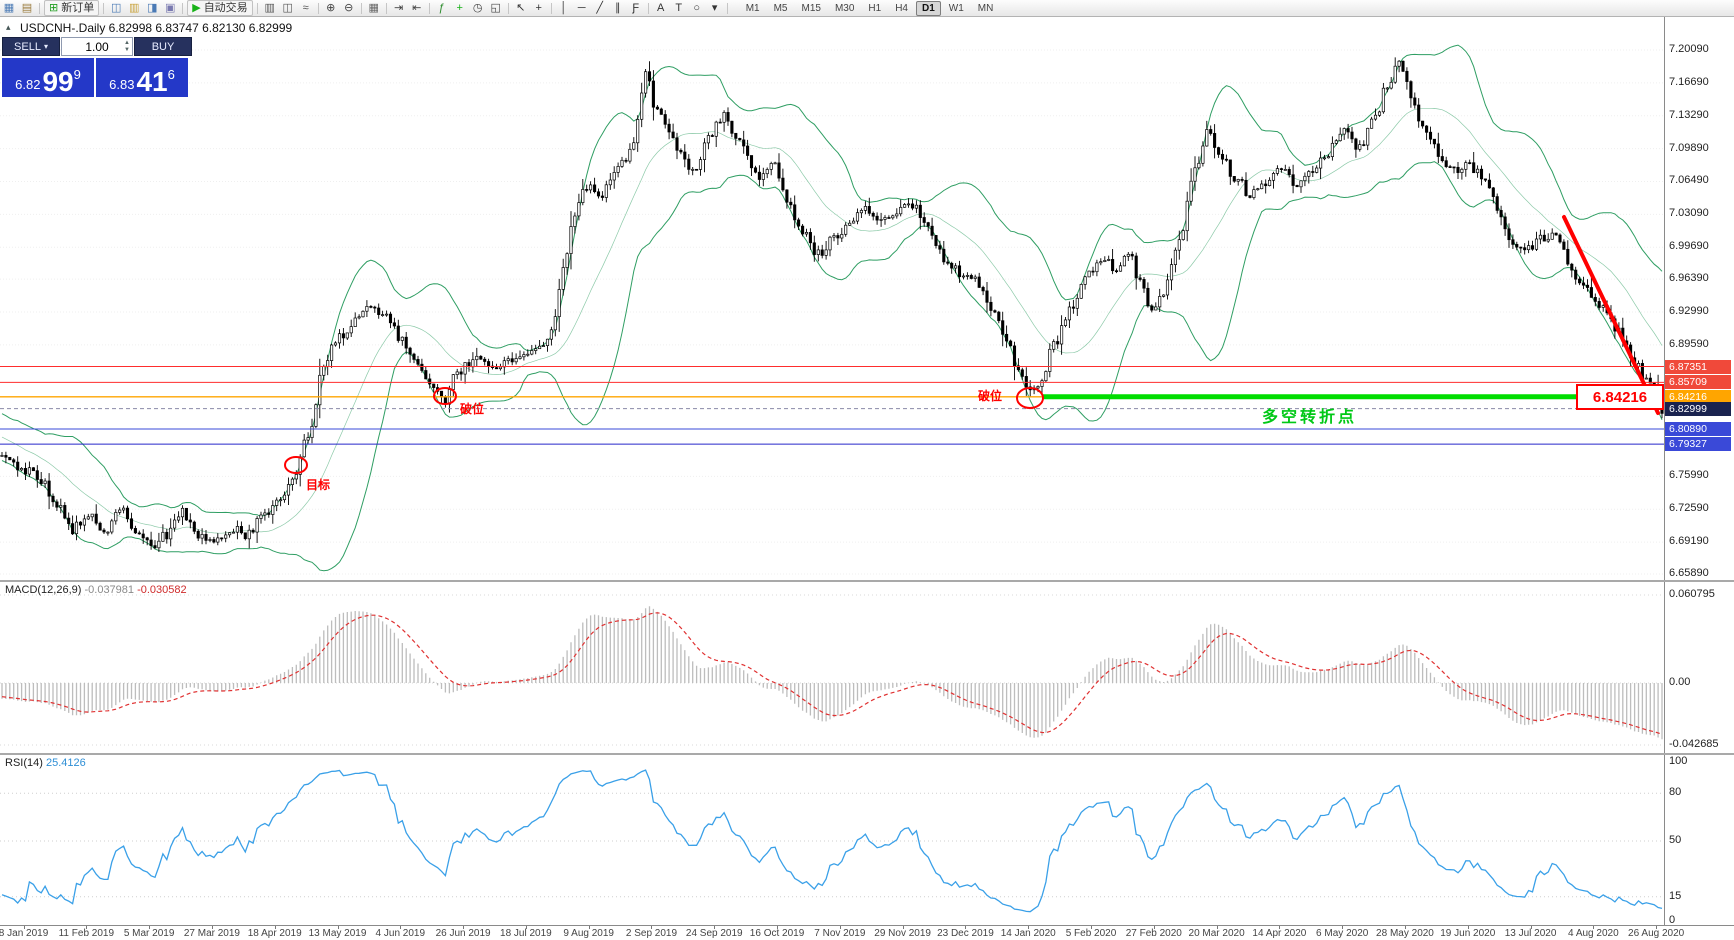 The width and height of the screenshot is (1734, 940). I want to click on text-icon: A, so click(661, 8).